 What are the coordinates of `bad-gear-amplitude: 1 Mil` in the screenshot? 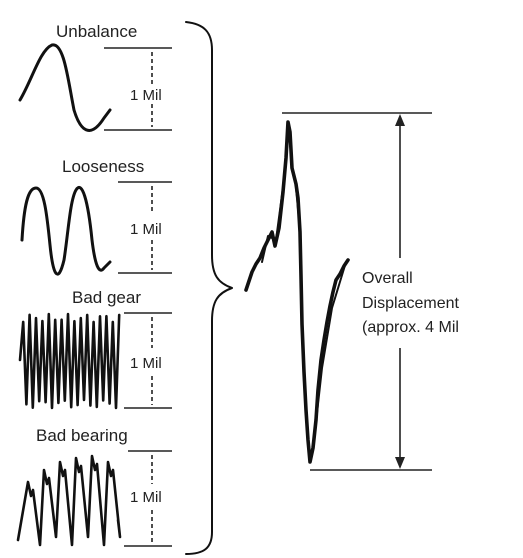 It's located at (146, 363).